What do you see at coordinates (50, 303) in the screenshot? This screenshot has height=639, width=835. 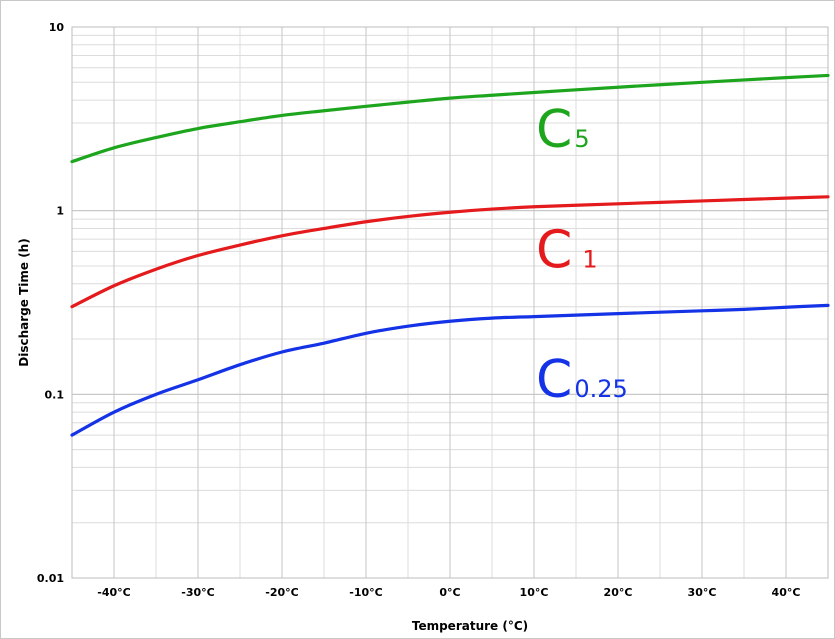 I see `y-tick-labels: 10 1 0.1 0.01` at bounding box center [50, 303].